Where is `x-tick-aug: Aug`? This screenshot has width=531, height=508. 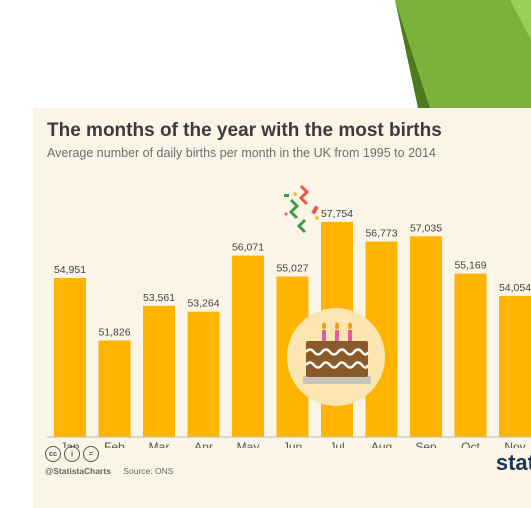 x-tick-aug: Aug is located at coordinates (381, 444).